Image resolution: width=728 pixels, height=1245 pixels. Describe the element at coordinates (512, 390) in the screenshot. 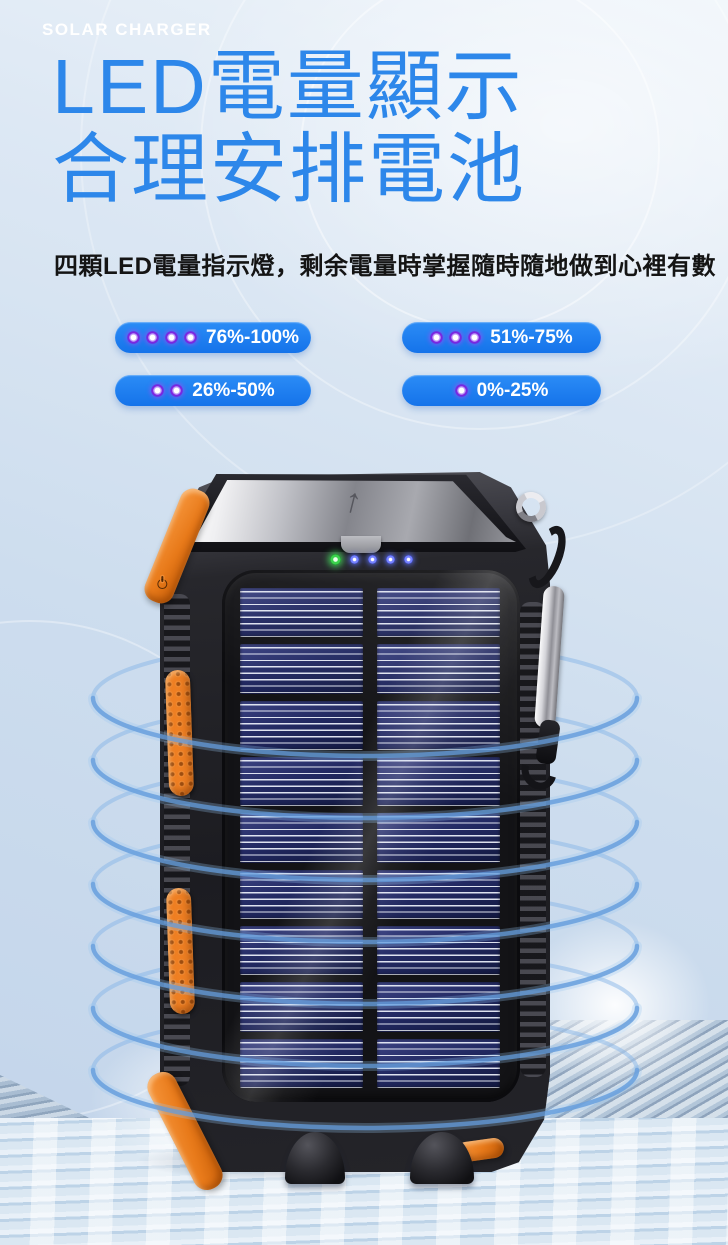

I see `battery-range-label: 0%-25%` at that location.